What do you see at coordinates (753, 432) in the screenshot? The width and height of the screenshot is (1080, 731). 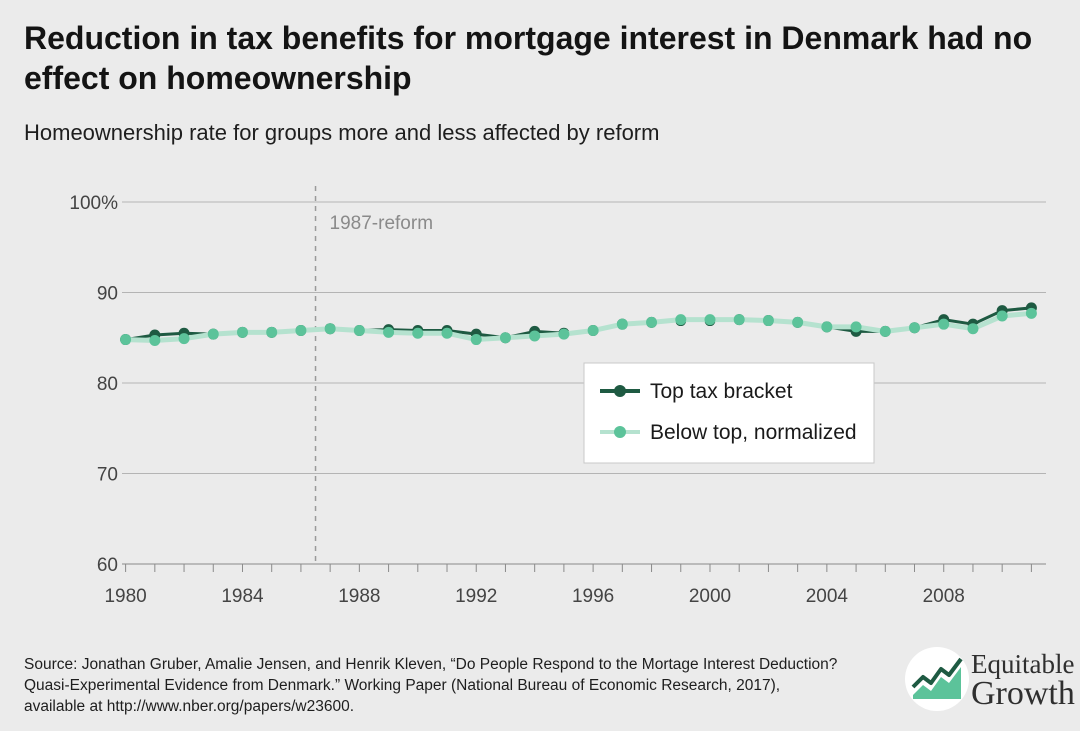 I see `legend-label: Below top, normalized` at bounding box center [753, 432].